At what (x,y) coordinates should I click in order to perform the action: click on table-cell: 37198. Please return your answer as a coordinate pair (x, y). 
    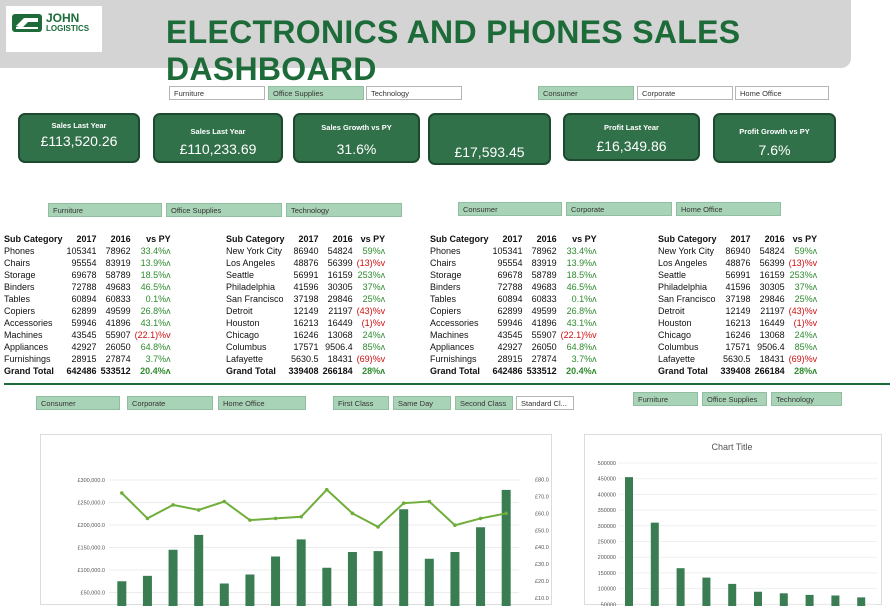
    Looking at the image, I should click on (738, 299).